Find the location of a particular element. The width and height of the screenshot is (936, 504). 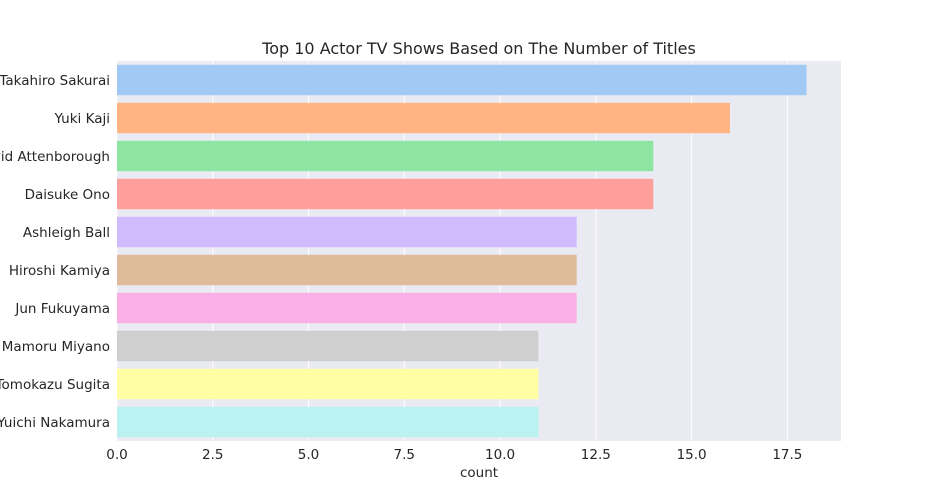

bar-takahiro-sakurai is located at coordinates (462, 80).